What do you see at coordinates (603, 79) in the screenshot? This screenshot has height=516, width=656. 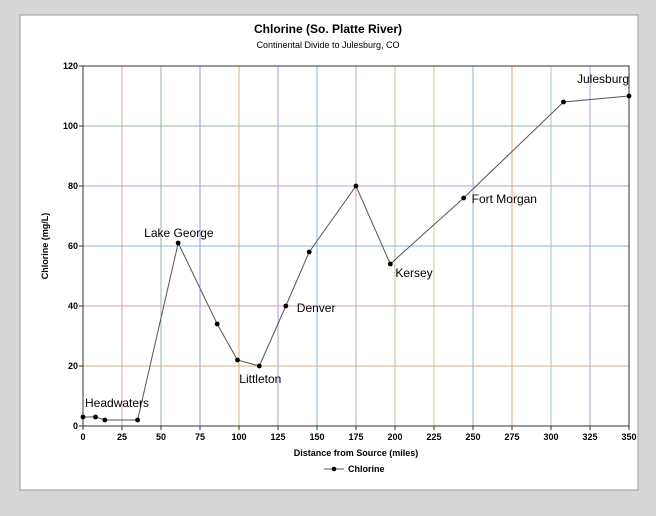 I see `annotation-label: Julesburg` at bounding box center [603, 79].